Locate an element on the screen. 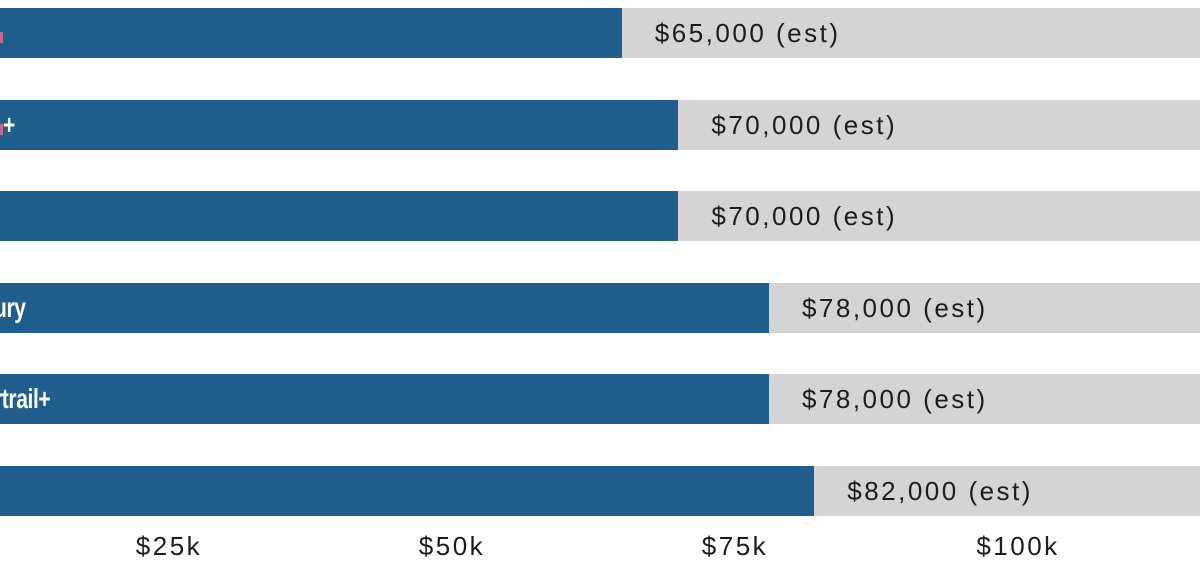 This screenshot has width=1200, height=580. bar-row: $65,000 (est) is located at coordinates (600, 33).